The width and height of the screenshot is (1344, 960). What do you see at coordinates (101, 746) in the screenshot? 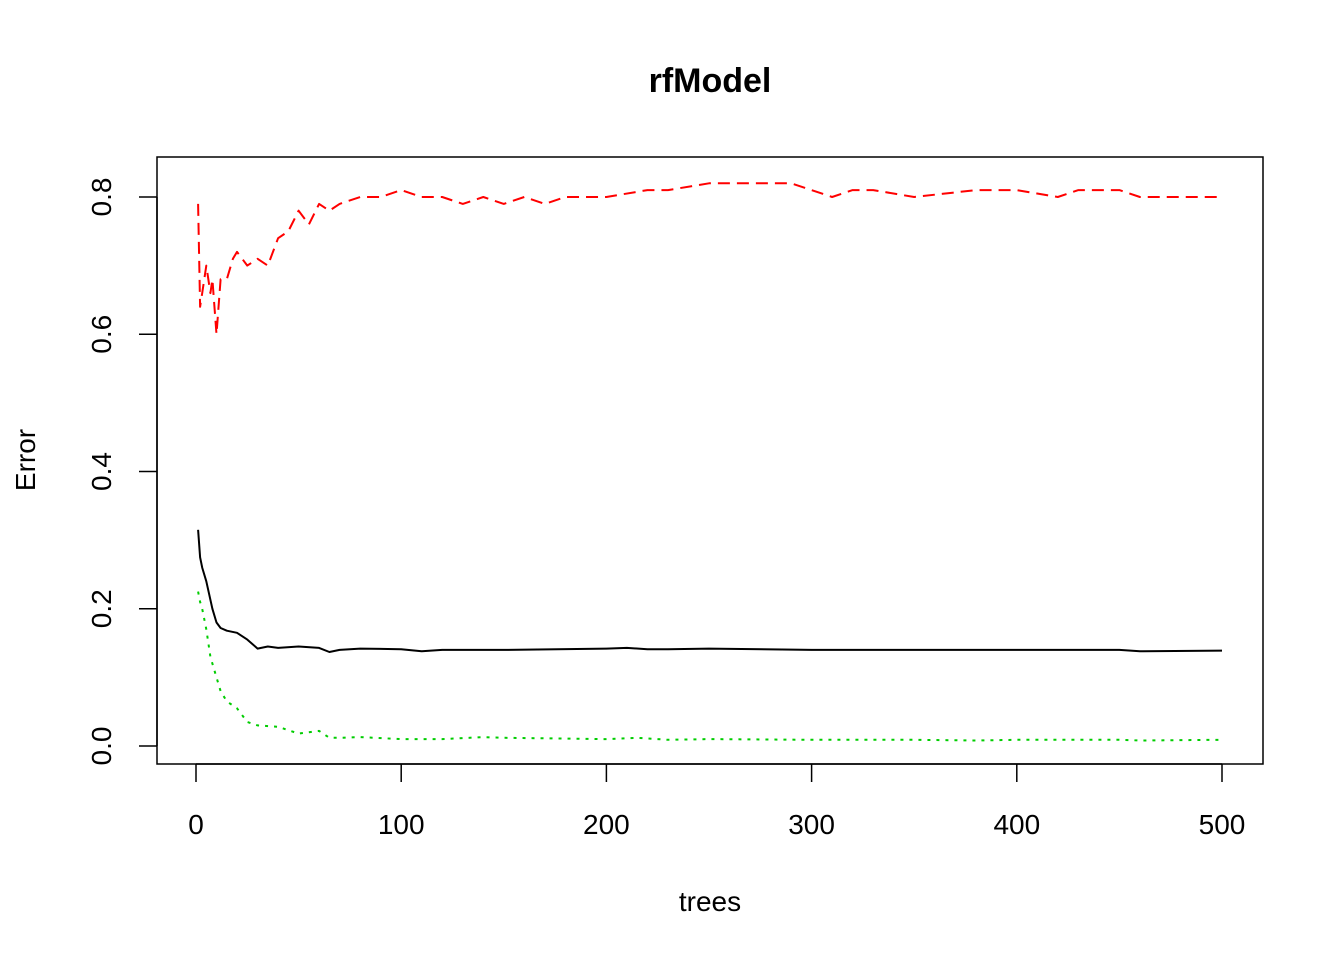
I see `y-tick-label: 0.0` at bounding box center [101, 746].